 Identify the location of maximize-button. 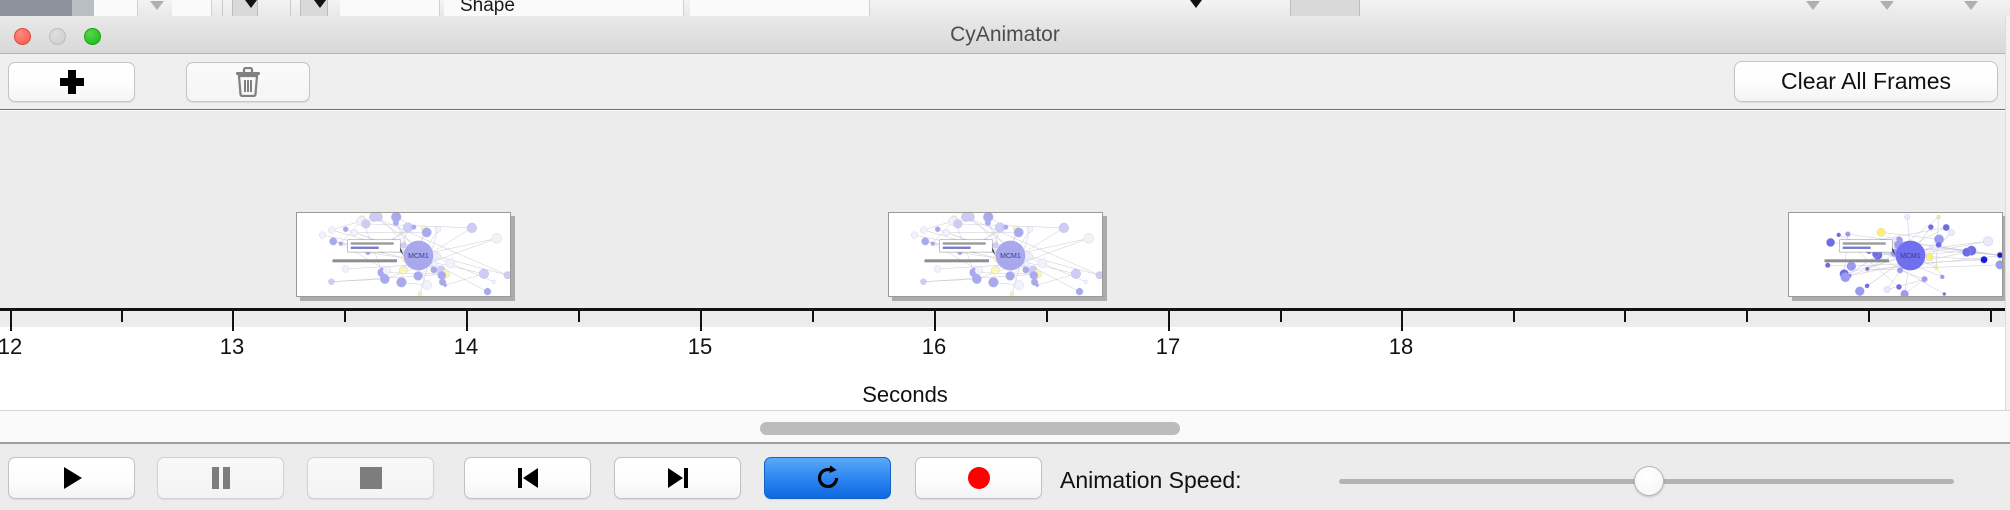
(92, 36).